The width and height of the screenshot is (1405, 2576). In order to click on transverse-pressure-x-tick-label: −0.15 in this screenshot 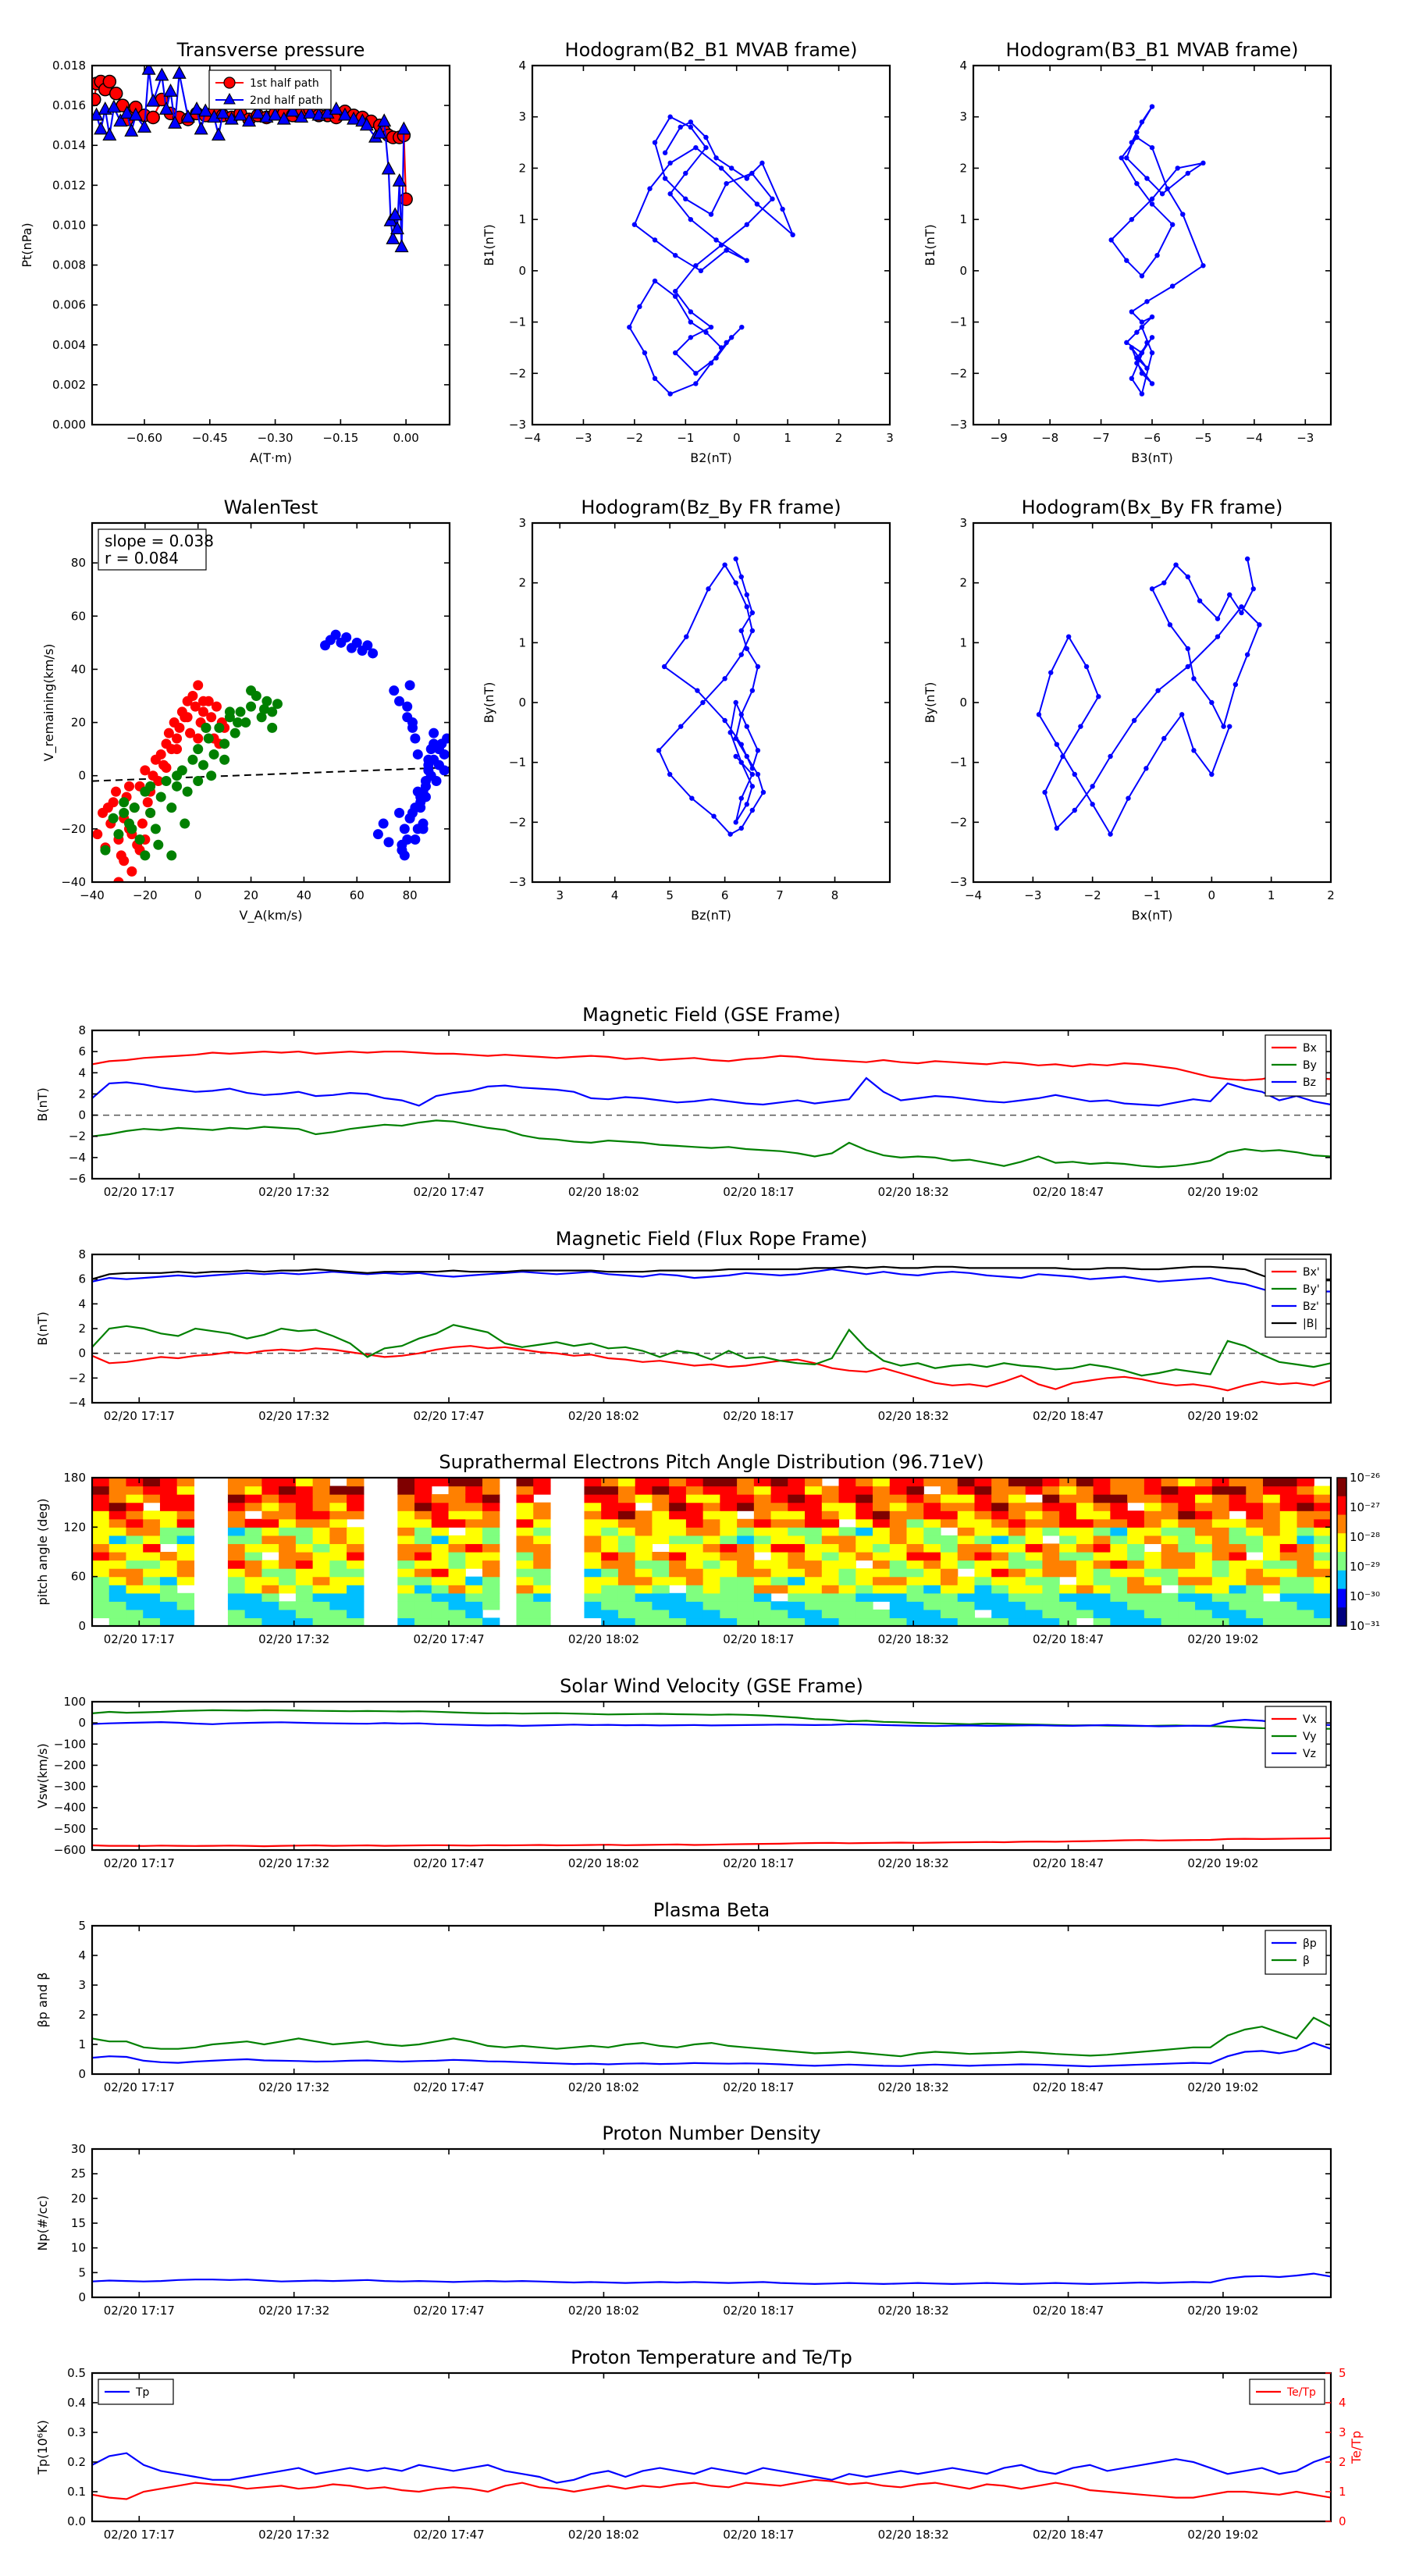, I will do `click(340, 438)`.